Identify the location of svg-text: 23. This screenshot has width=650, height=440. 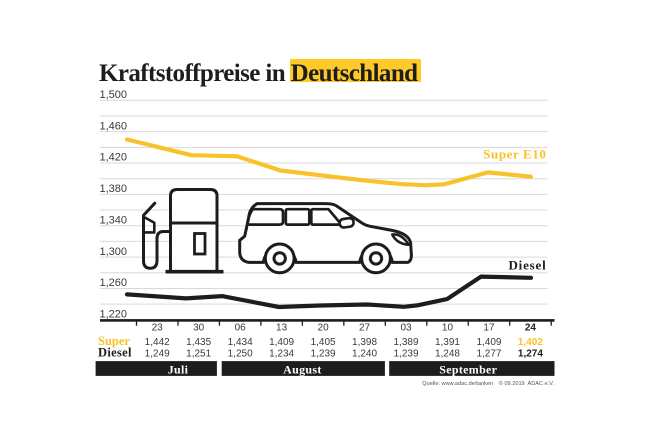
(158, 327).